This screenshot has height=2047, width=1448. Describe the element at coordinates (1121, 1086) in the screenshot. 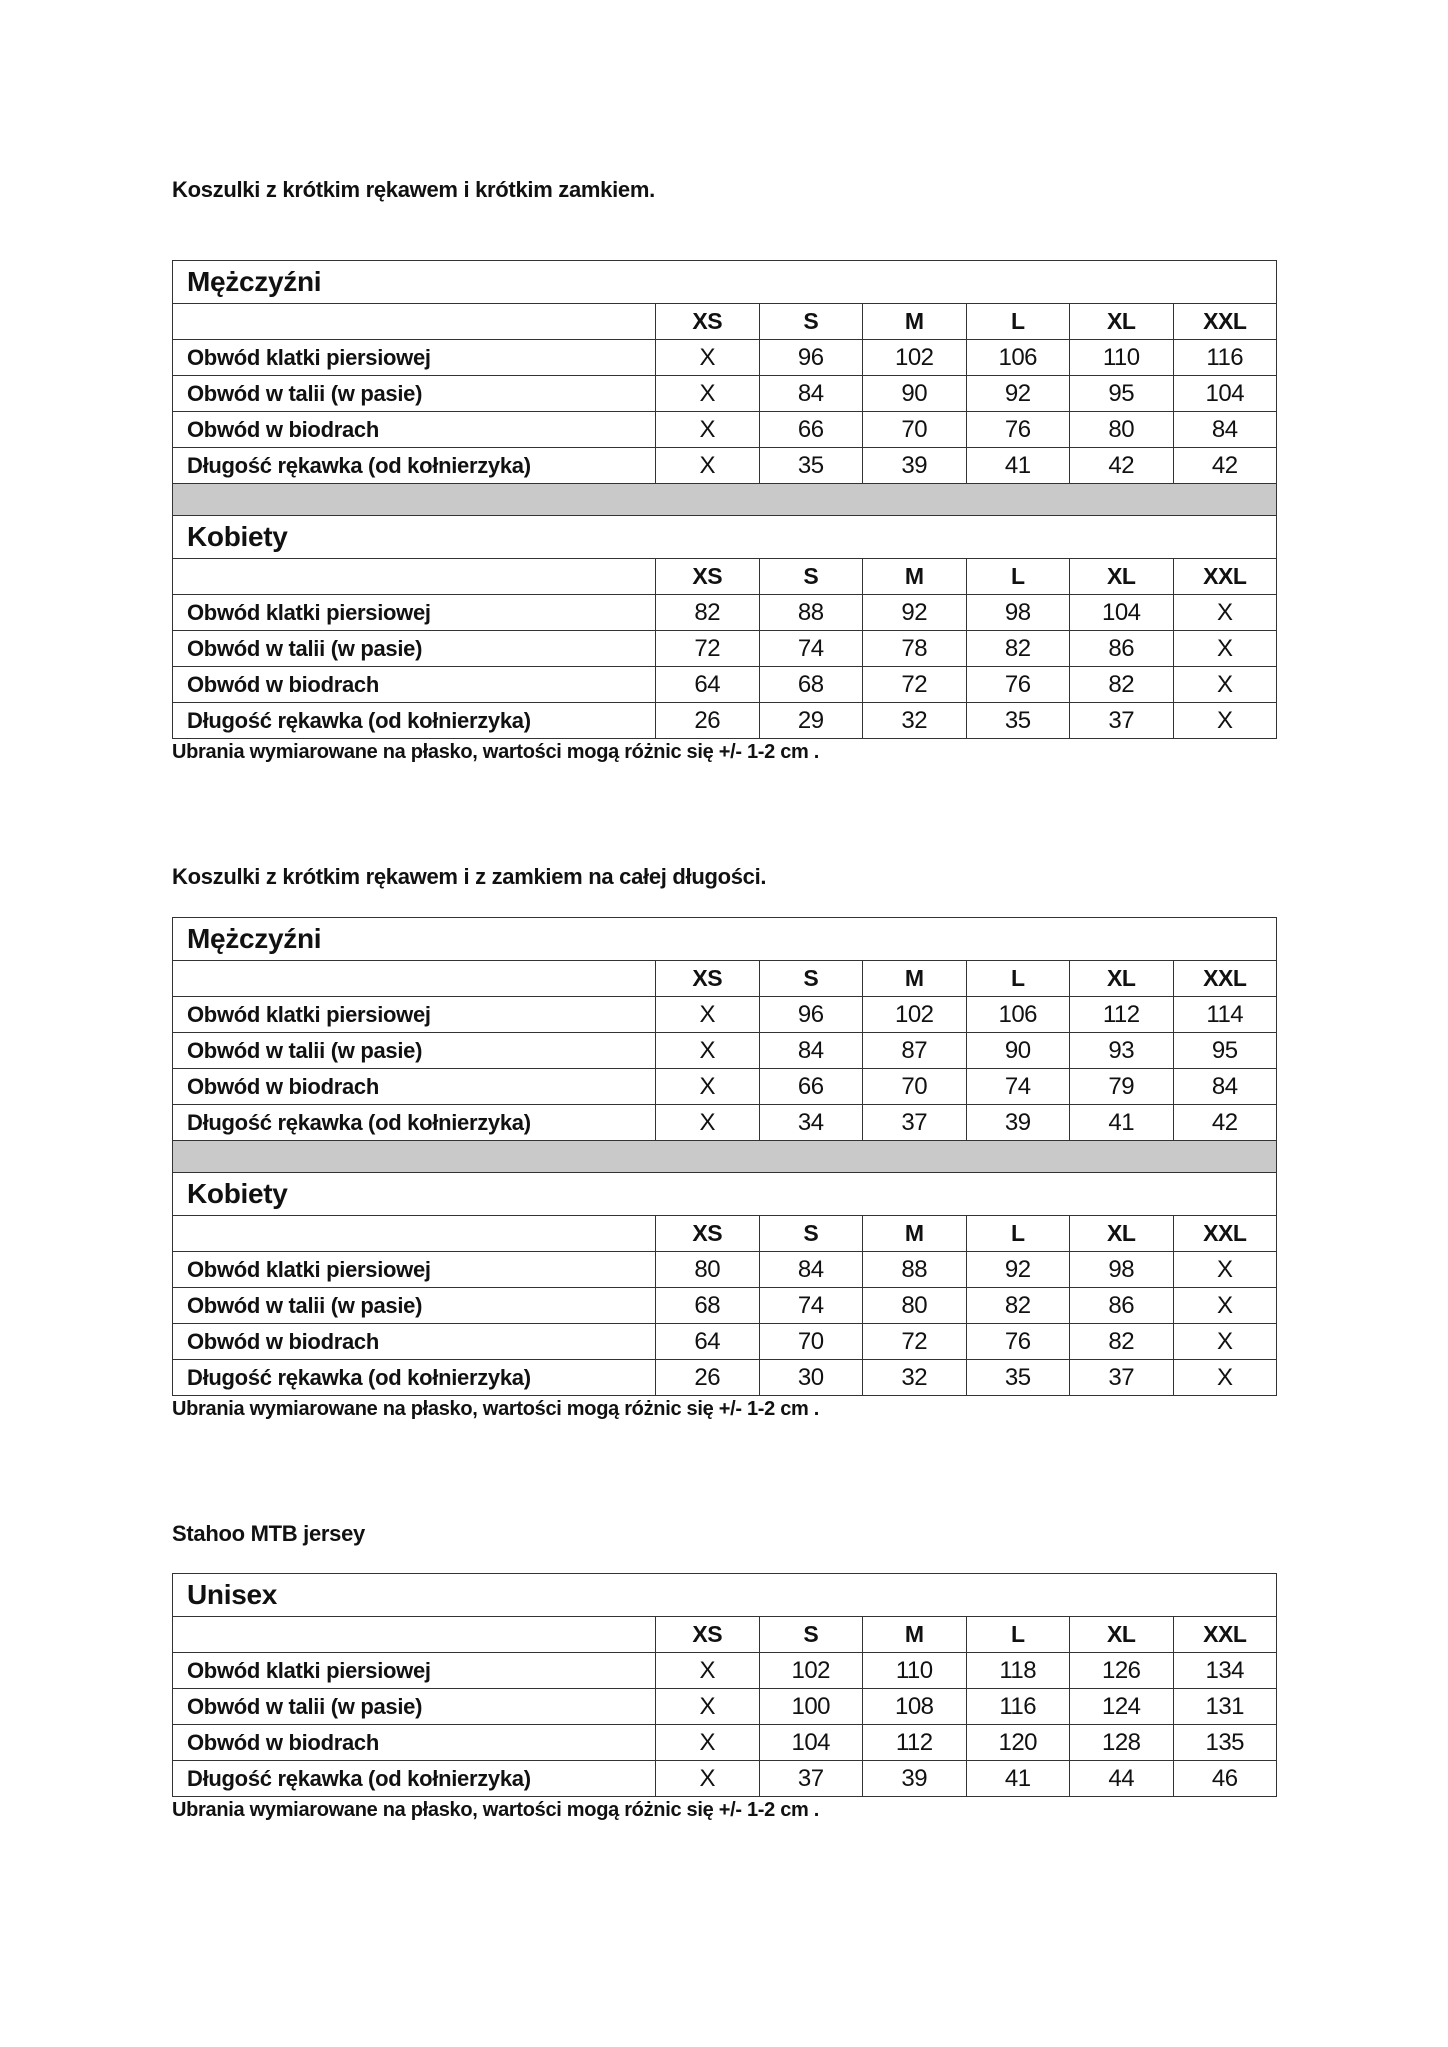

I see `value-cell: 79` at that location.